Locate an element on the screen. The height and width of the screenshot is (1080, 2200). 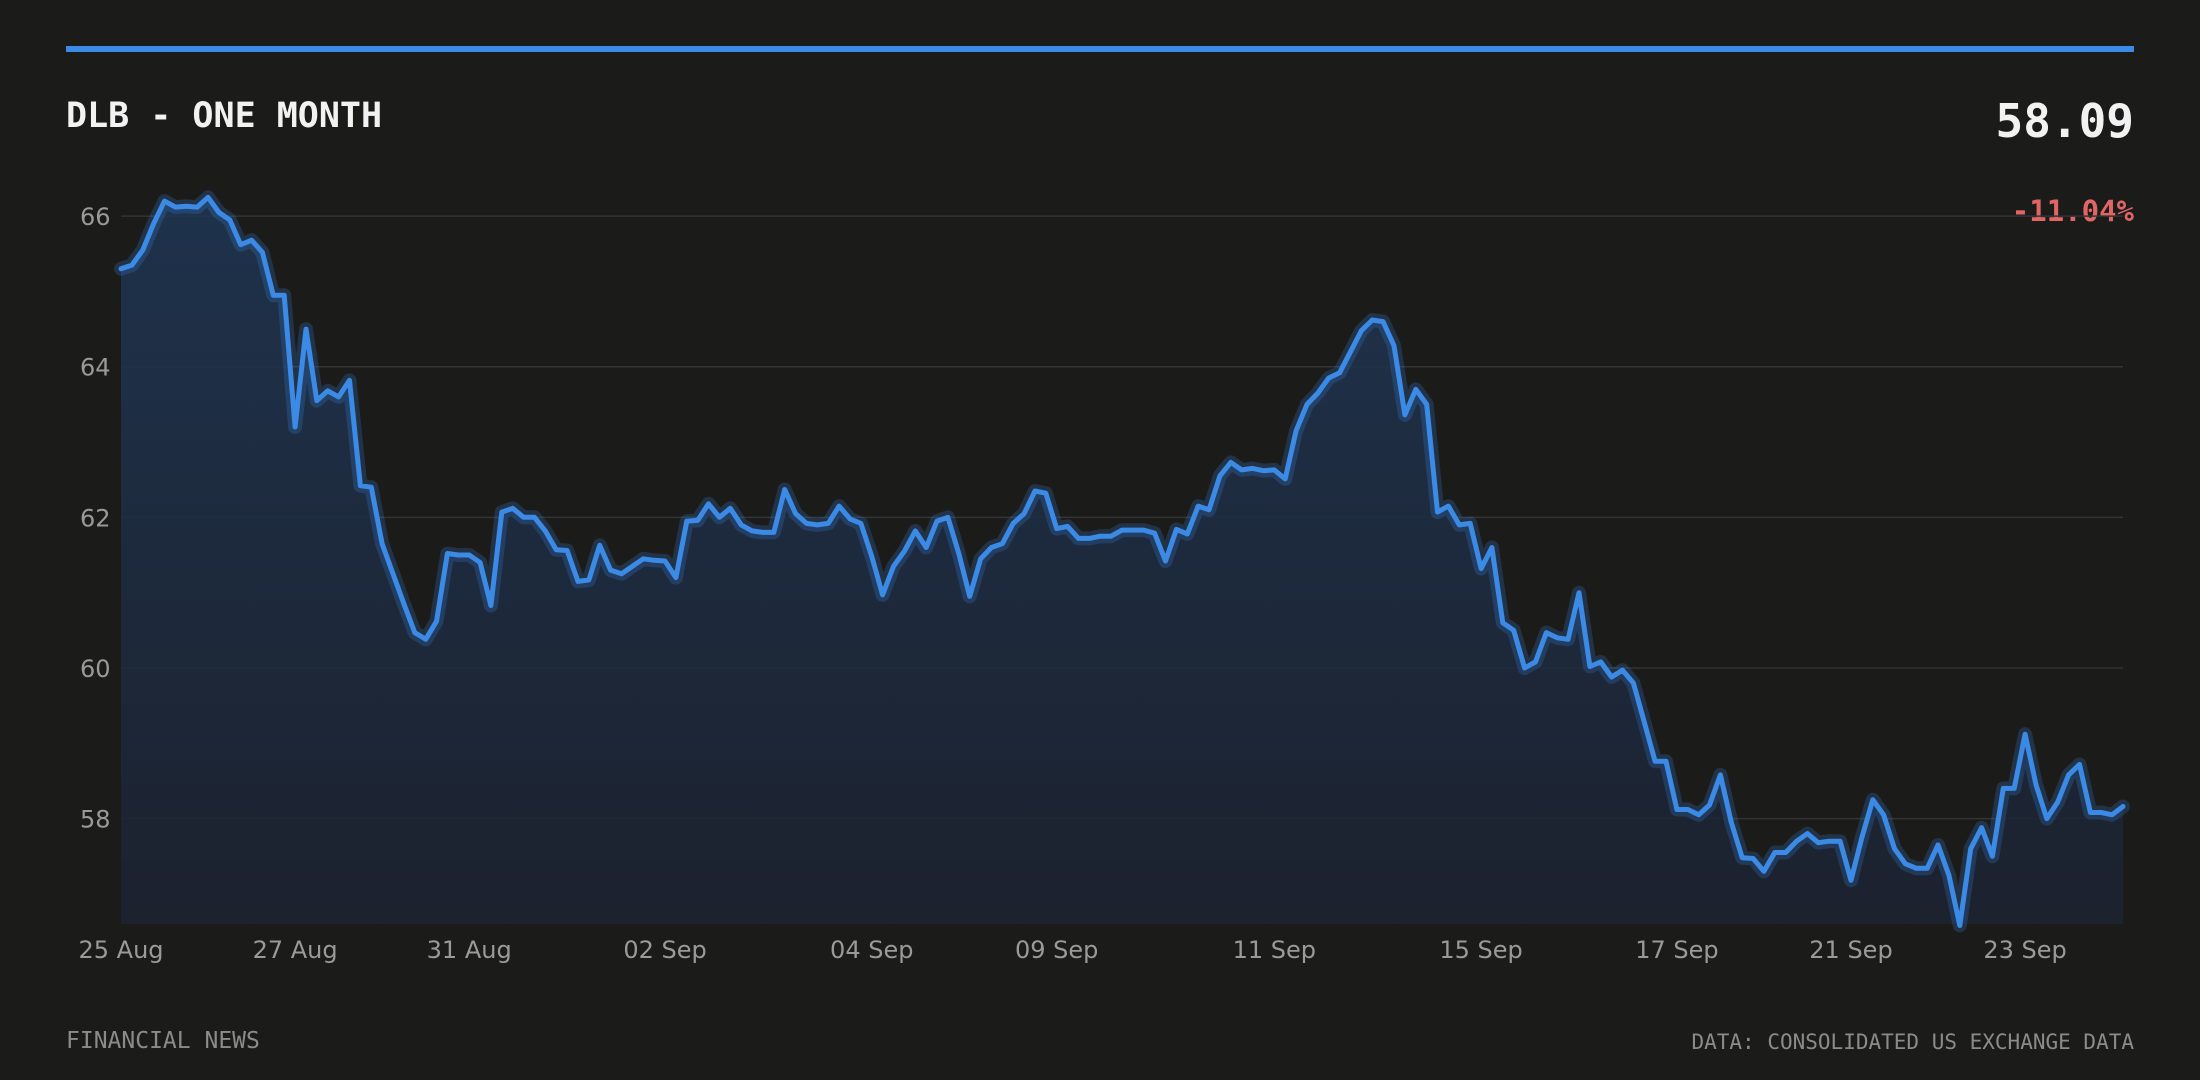
x-tick-label: 31 Aug is located at coordinates (469, 950).